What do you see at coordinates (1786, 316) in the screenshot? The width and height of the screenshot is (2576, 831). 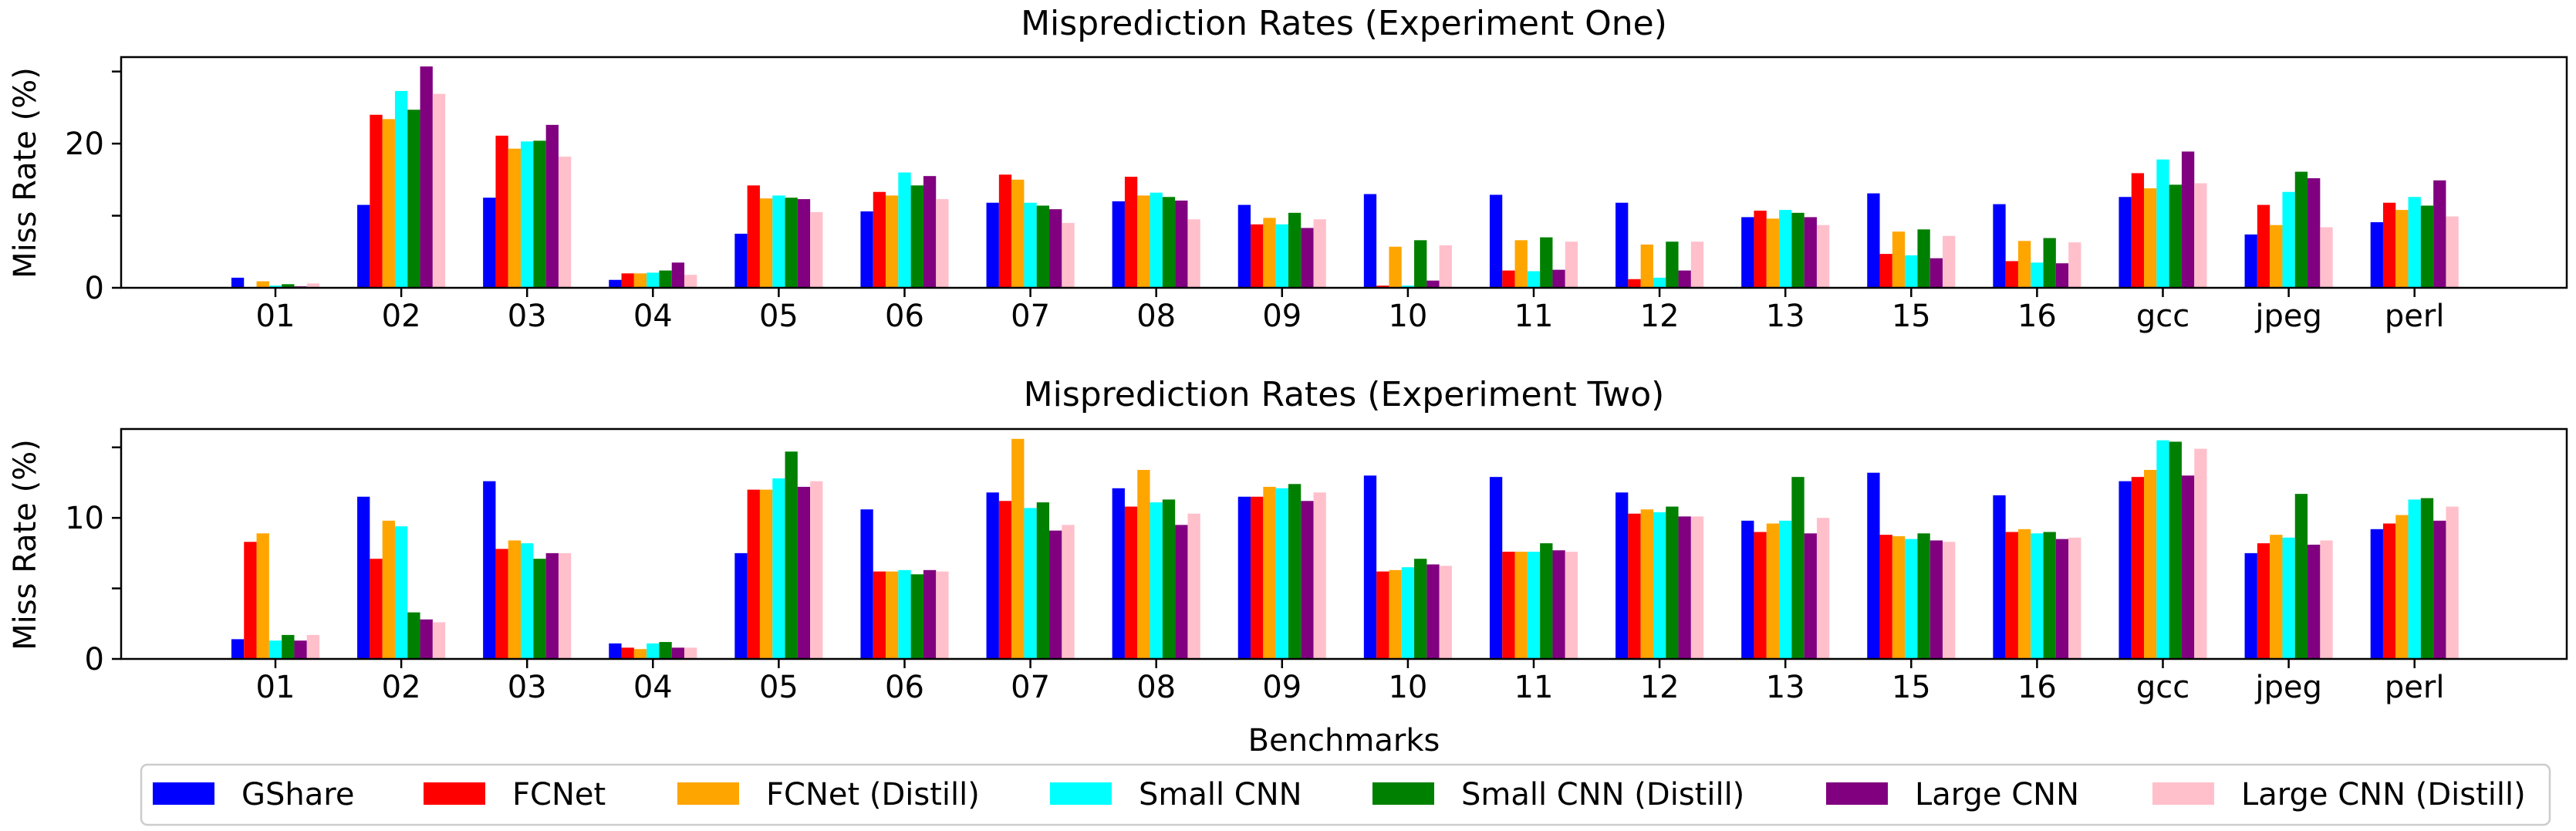 I see `x-tick-label: 13` at bounding box center [1786, 316].